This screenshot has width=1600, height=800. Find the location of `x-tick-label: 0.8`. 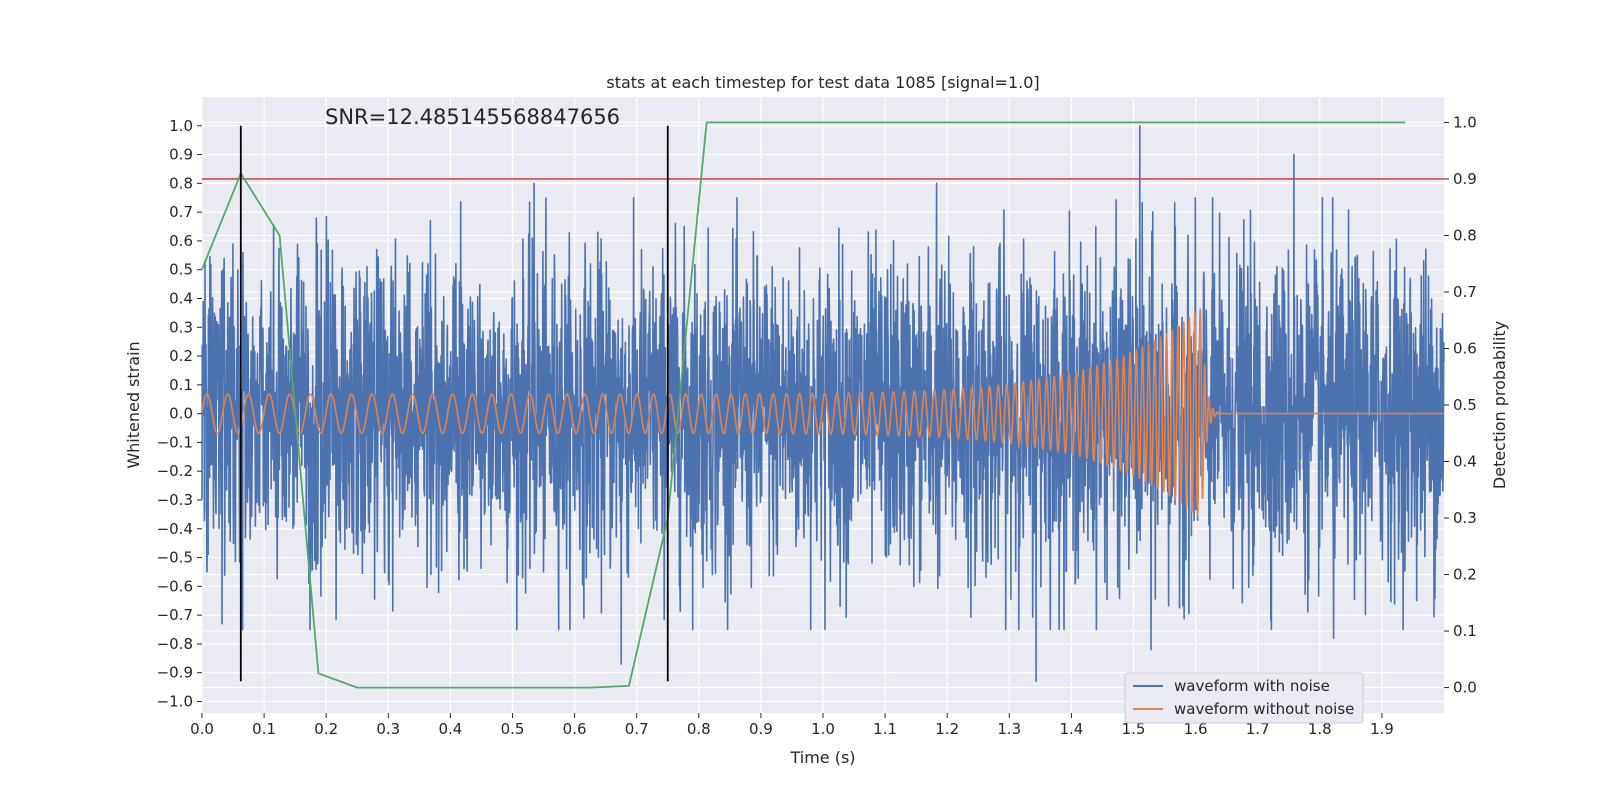

x-tick-label: 0.8 is located at coordinates (699, 729).